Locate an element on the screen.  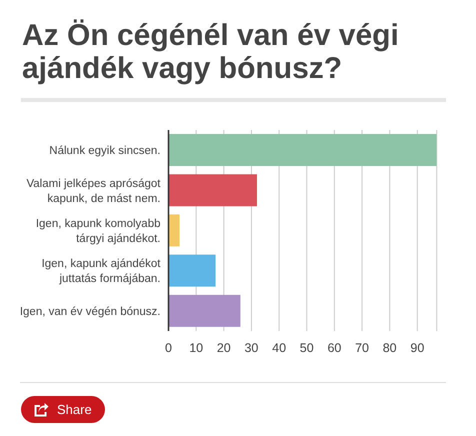
y-tick-label: Igen, kapunk ajándékot juttatás formájában. is located at coordinates (102, 272).